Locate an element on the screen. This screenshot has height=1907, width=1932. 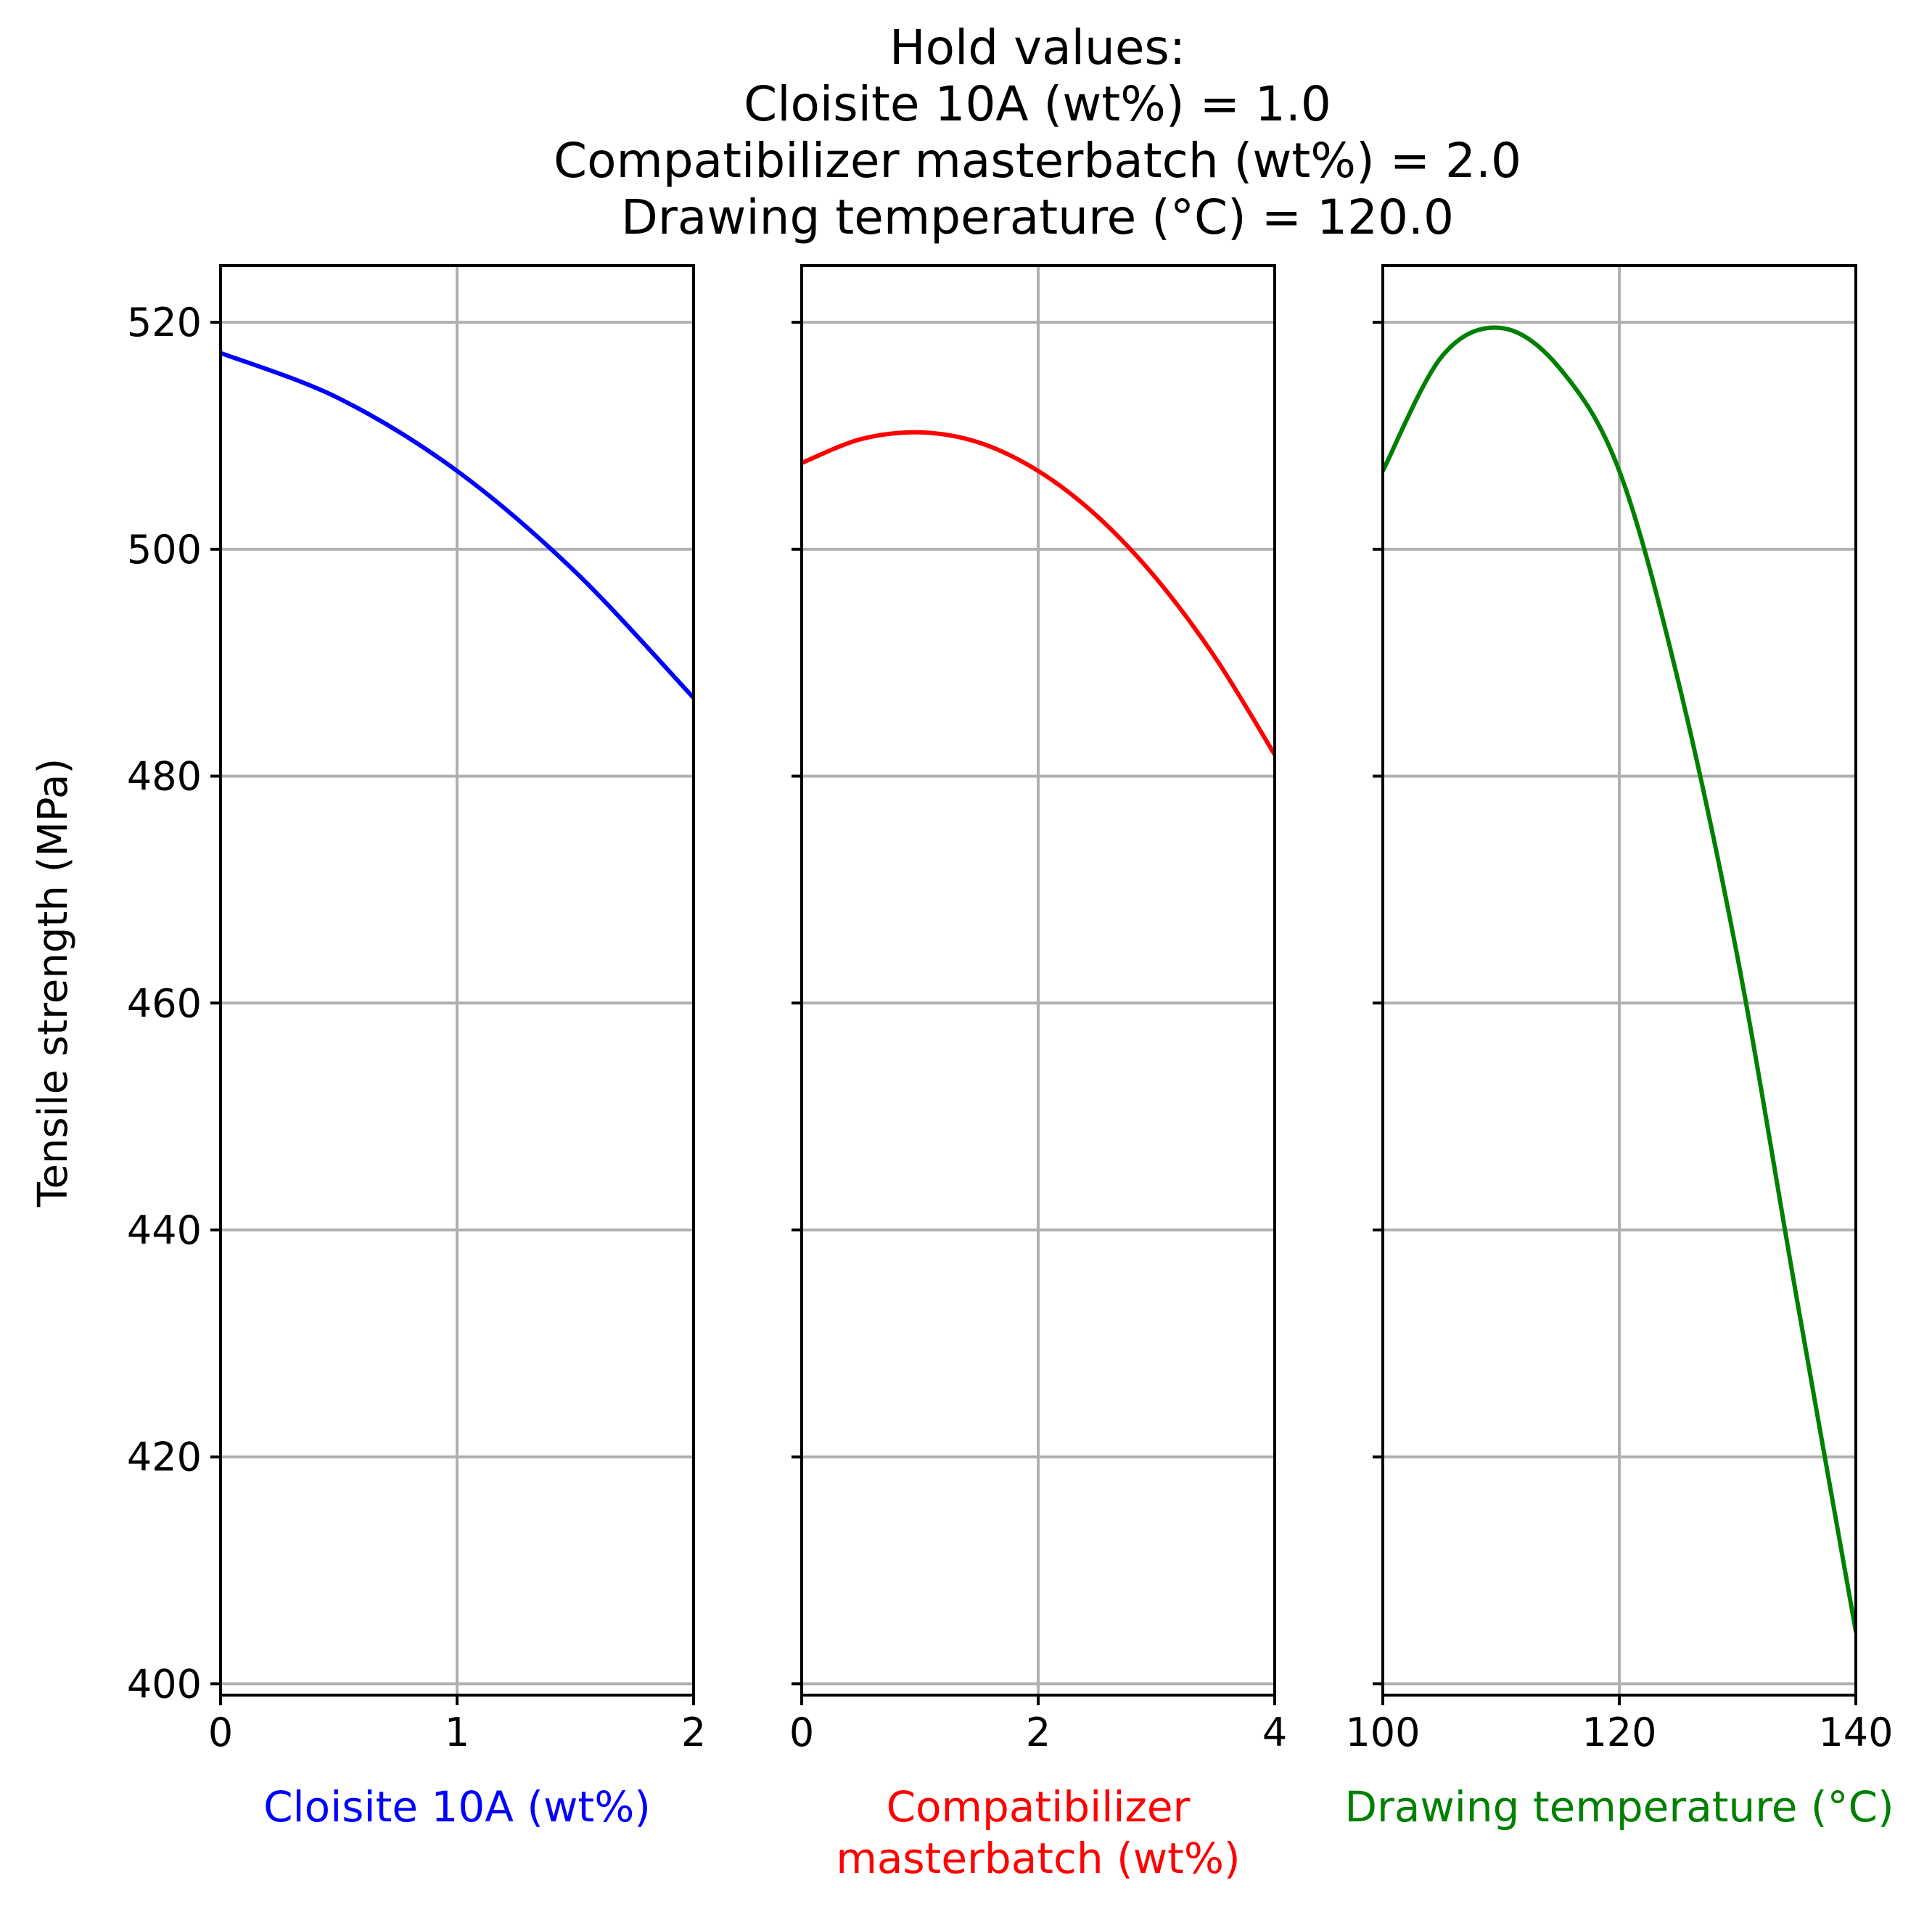
y-axis-label: Tensile strength (MPa) is located at coordinates (54, 982).